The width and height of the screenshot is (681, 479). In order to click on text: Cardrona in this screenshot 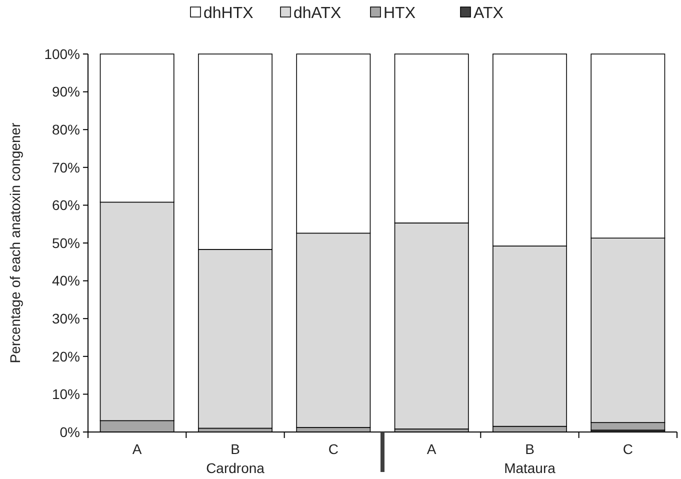, I will do `click(235, 468)`.